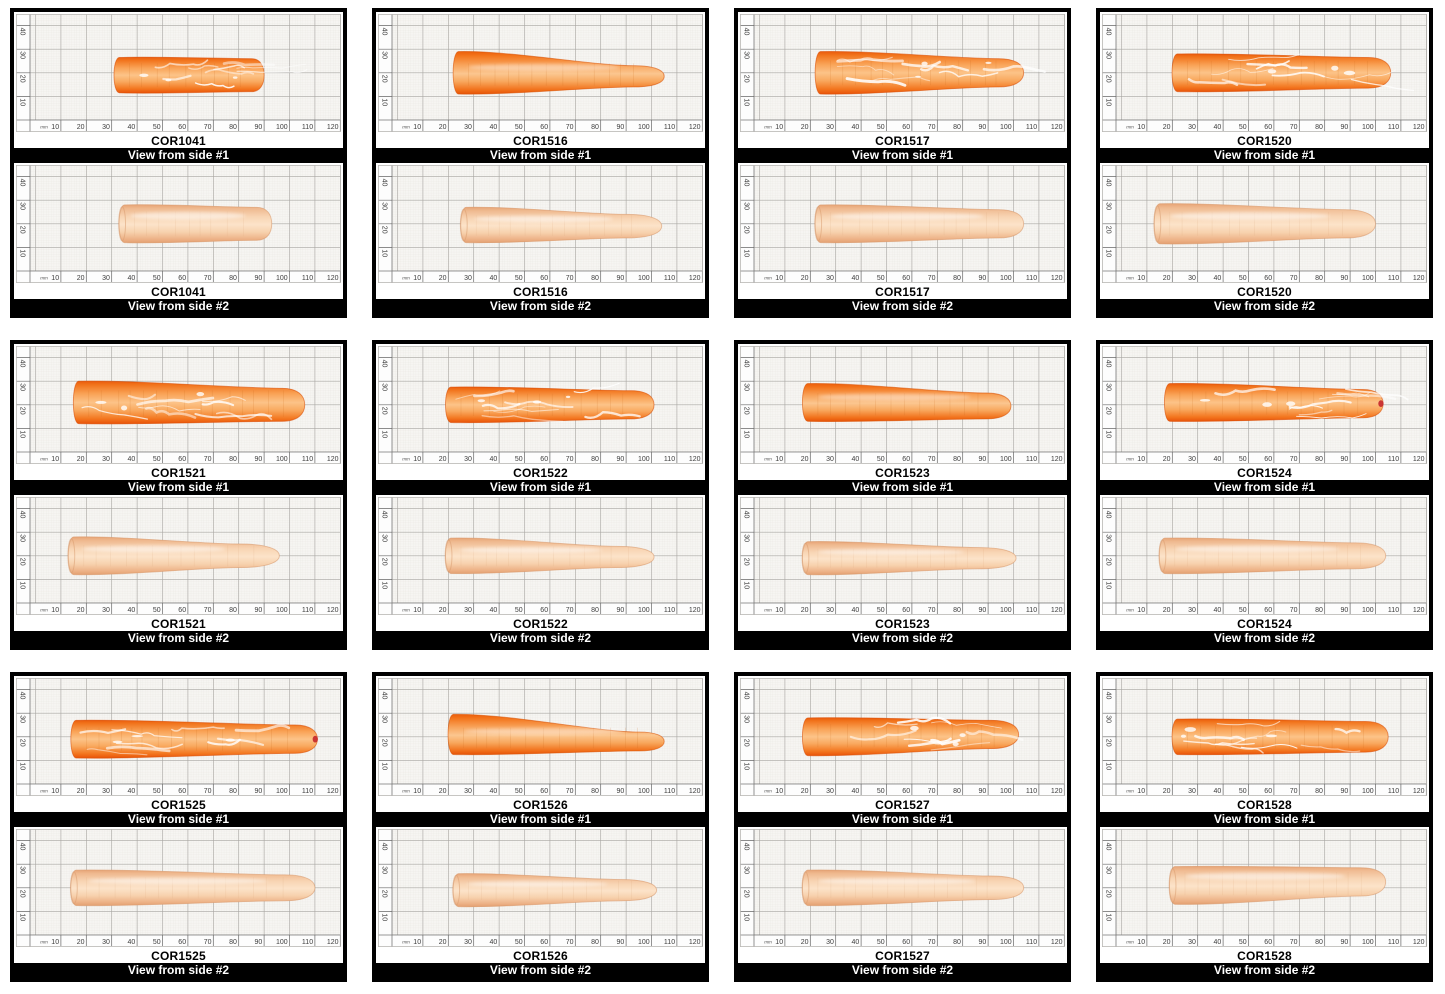  I want to click on view-caption-bar: View from side #1, so click(1264, 819).